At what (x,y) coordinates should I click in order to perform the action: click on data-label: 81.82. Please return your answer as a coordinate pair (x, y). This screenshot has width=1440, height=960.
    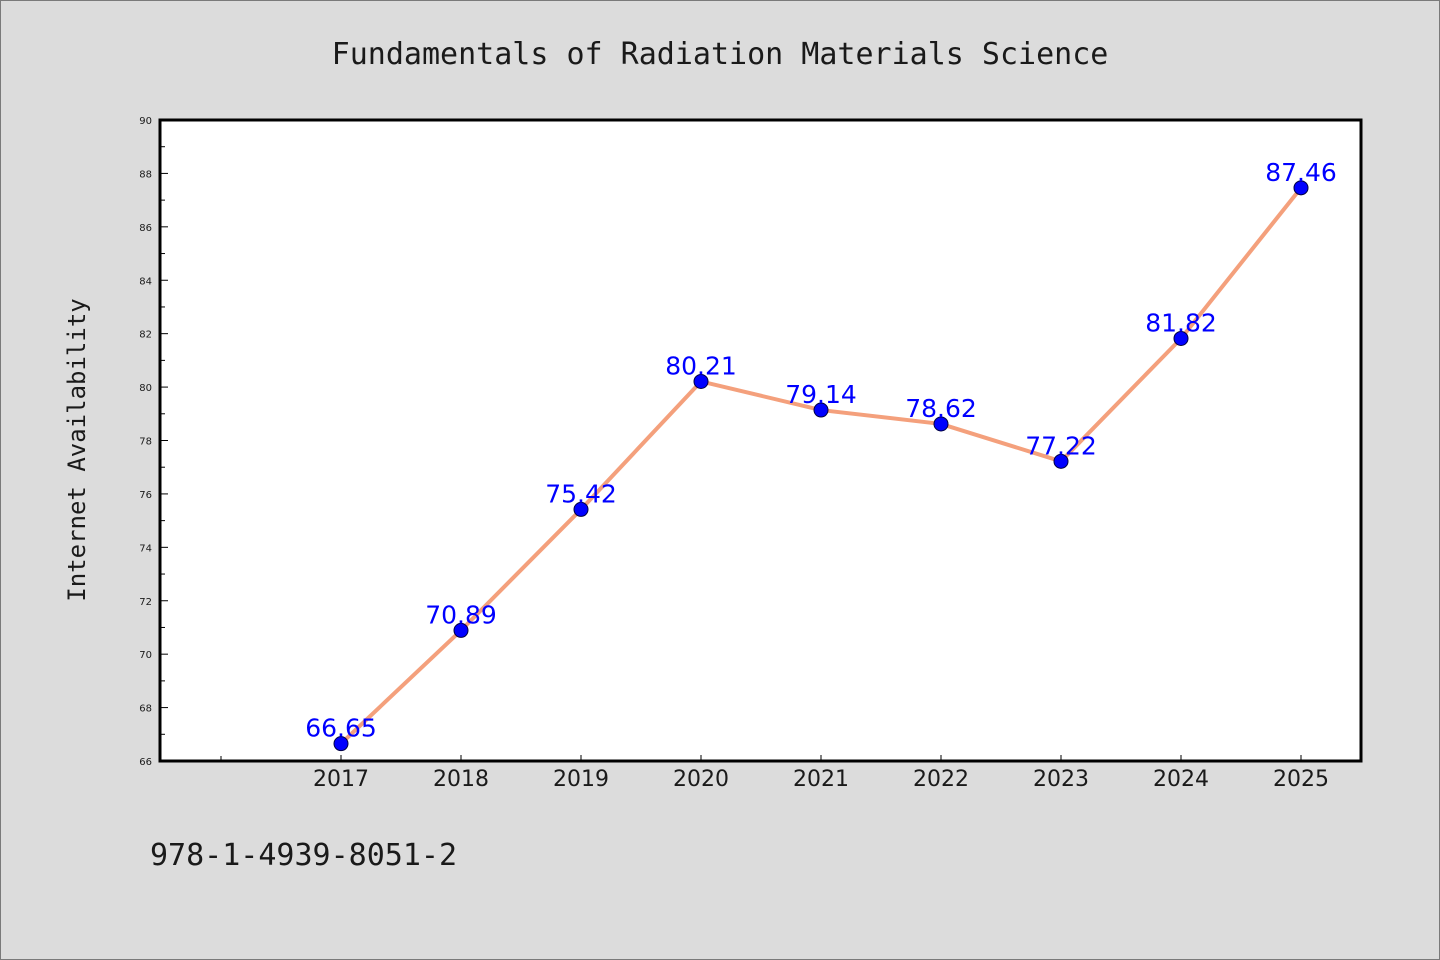
    Looking at the image, I should click on (1181, 322).